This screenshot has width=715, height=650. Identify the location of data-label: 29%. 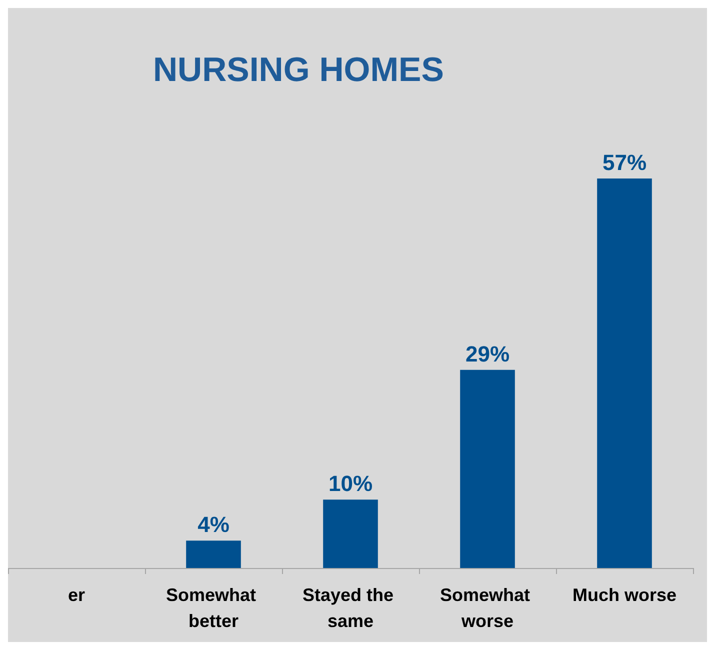
(487, 353).